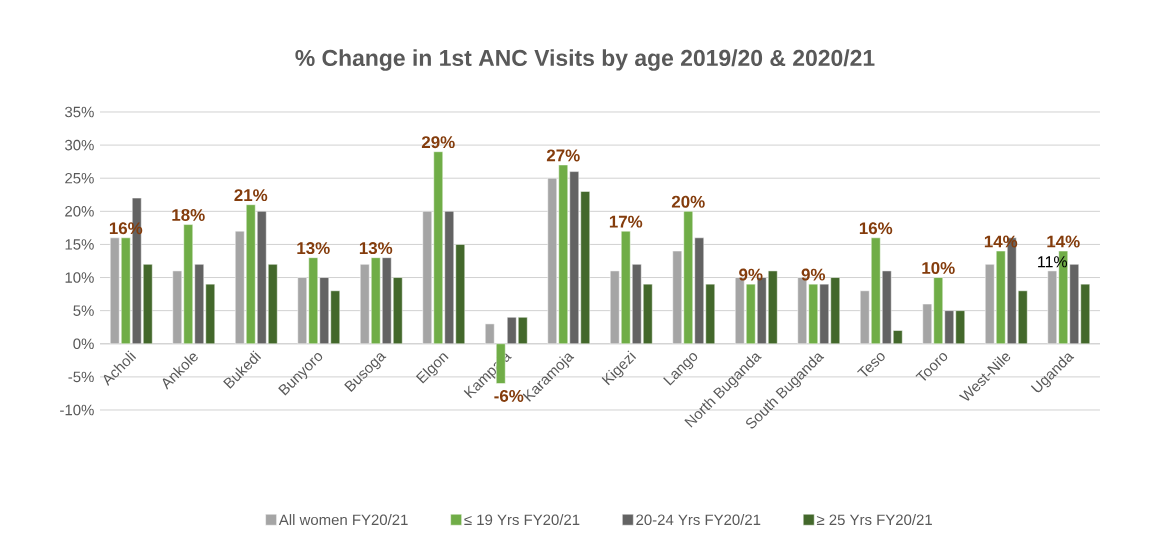  What do you see at coordinates (79, 211) in the screenshot?
I see `y-tick-label: 20%` at bounding box center [79, 211].